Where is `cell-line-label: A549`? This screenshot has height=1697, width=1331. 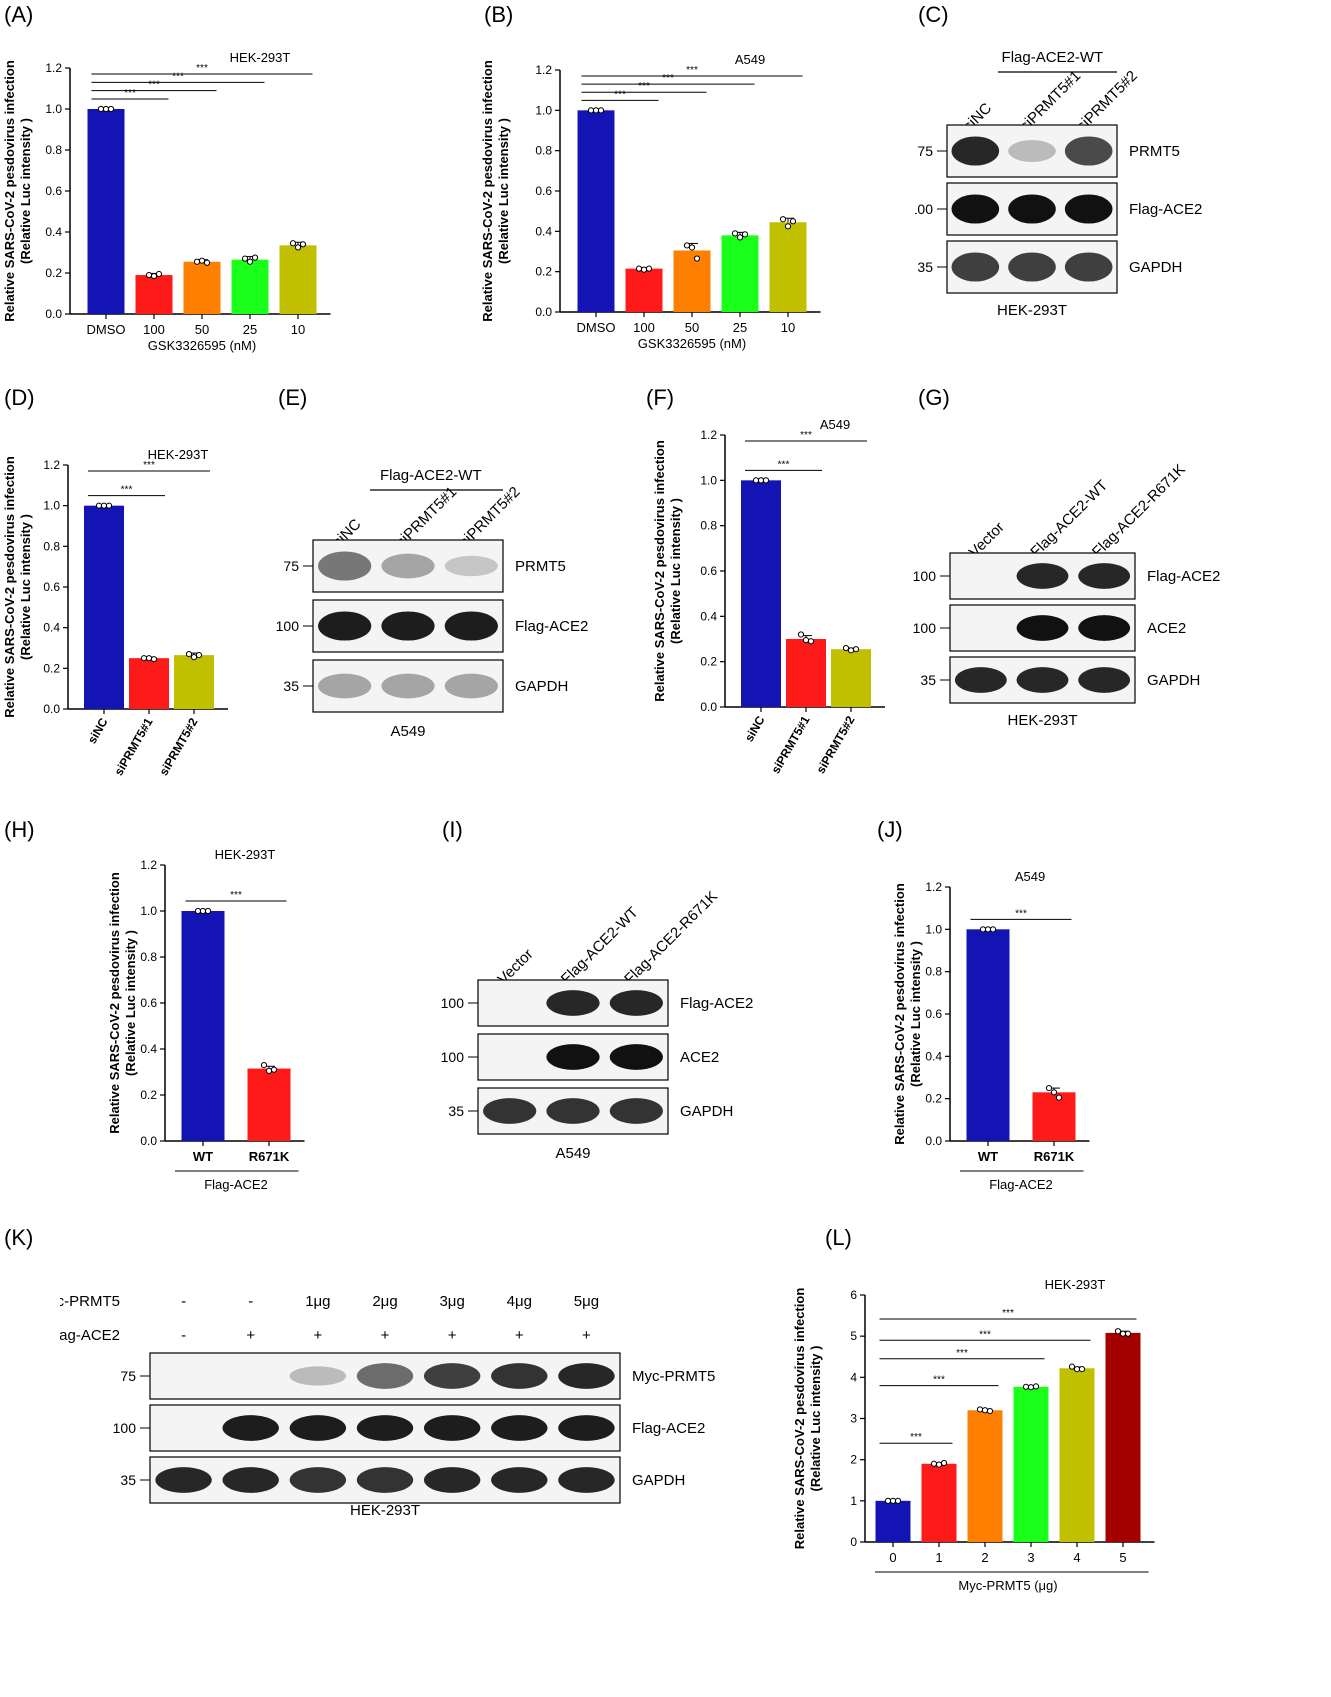
cell-line-label: A549 is located at coordinates (572, 1153).